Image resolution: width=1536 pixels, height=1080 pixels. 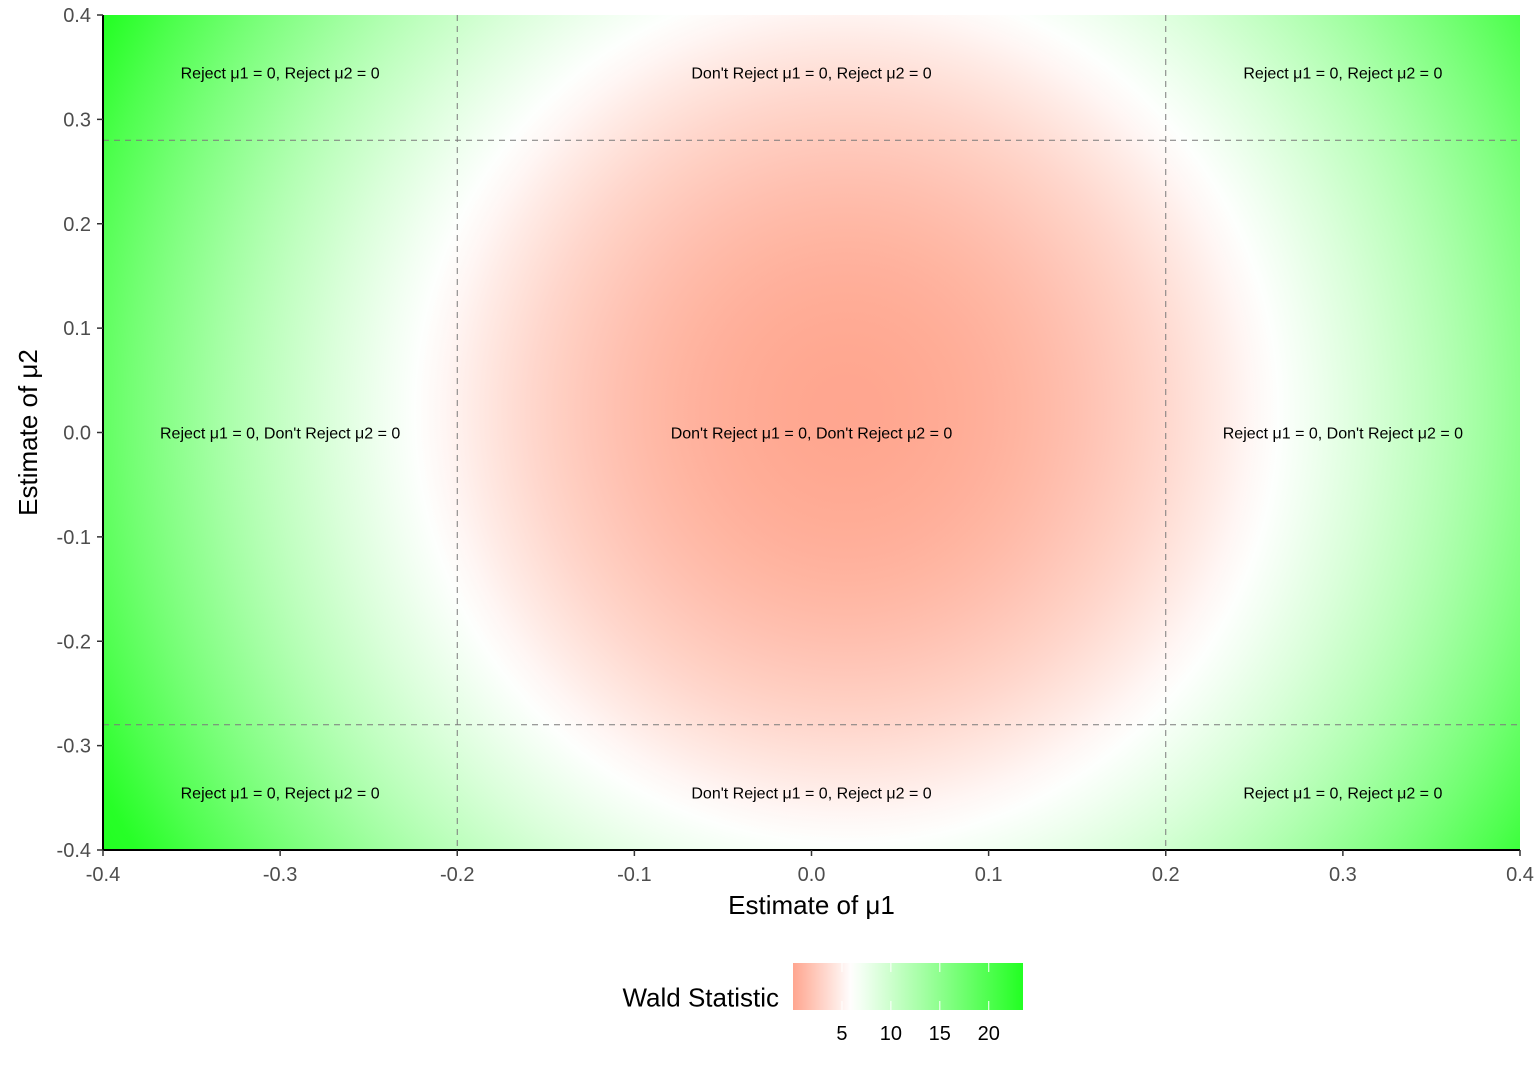 What do you see at coordinates (28, 432) in the screenshot?
I see `y-axis-title: Estimate of μ2` at bounding box center [28, 432].